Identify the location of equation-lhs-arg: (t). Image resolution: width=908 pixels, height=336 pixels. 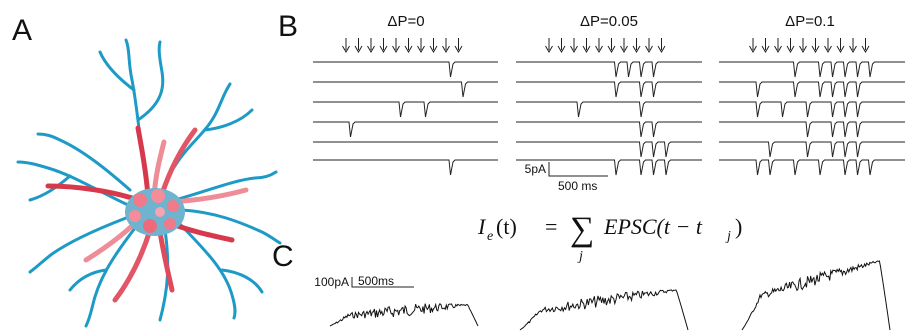
(506, 226).